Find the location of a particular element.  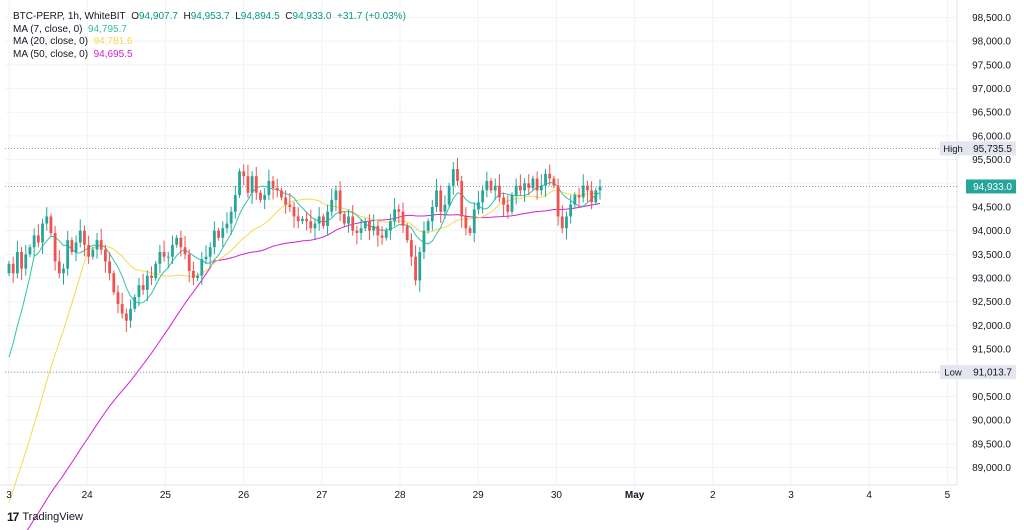

low-badge-value: 91,013.7 is located at coordinates (992, 373).